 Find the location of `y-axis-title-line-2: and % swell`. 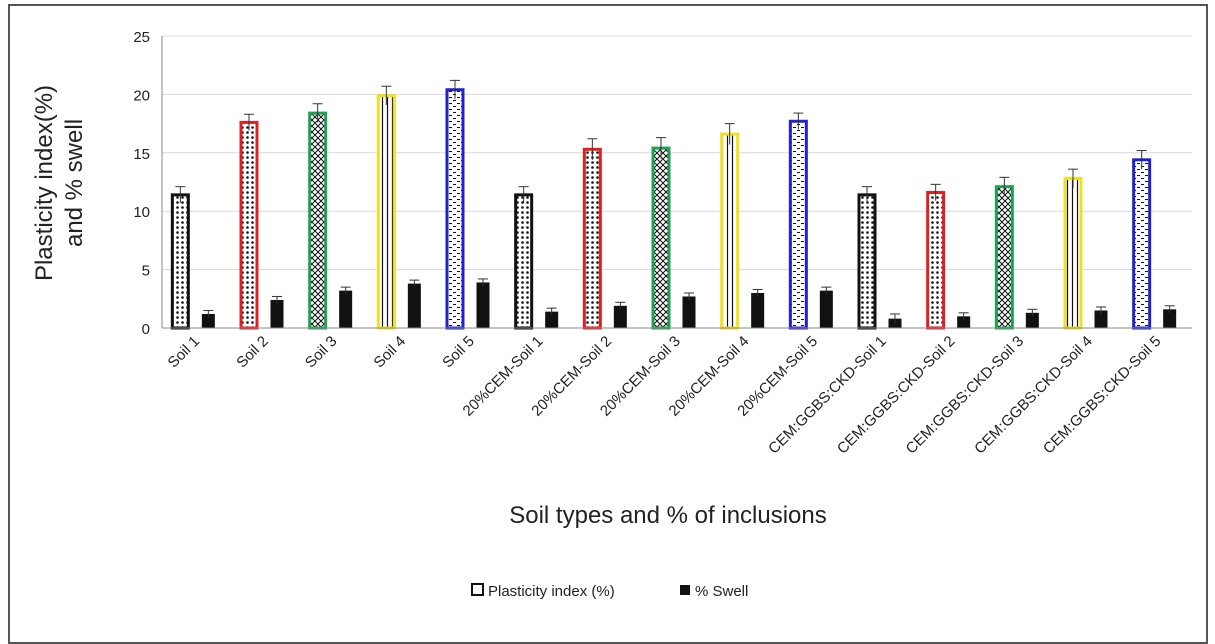

y-axis-title-line-2: and % swell is located at coordinates (74, 183).